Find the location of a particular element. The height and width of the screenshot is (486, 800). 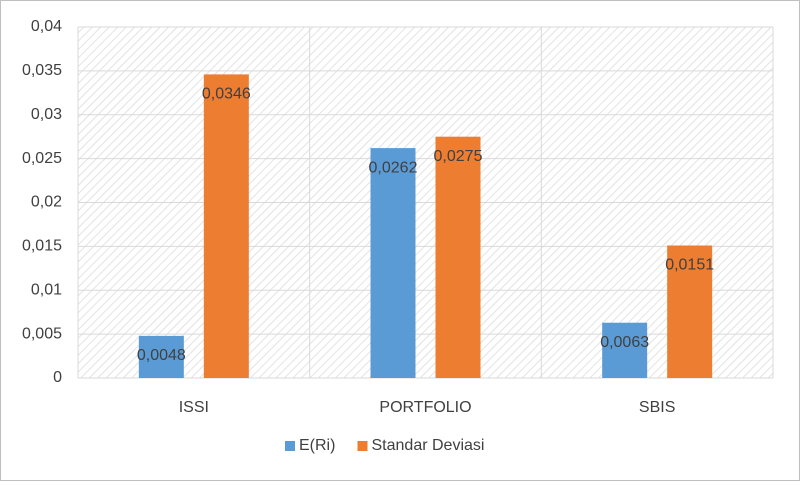

x-tick-label: SBIS is located at coordinates (657, 407).